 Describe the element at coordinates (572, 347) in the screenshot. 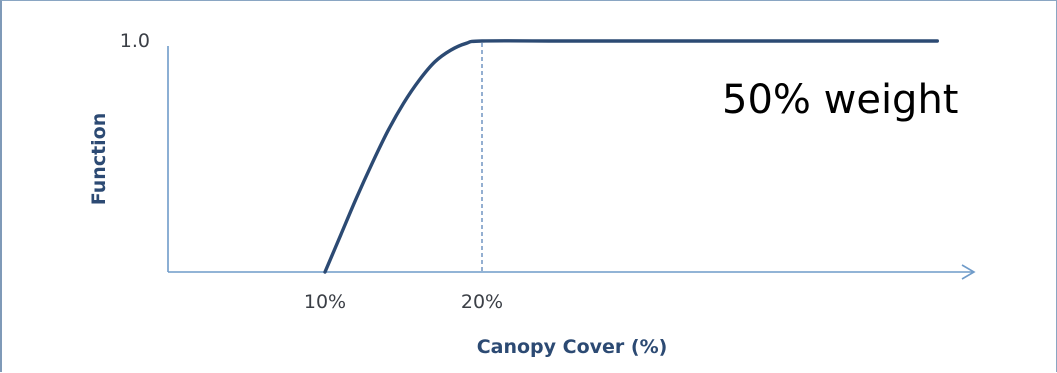

I see `x-axis-title: Canopy Cover (%)` at that location.